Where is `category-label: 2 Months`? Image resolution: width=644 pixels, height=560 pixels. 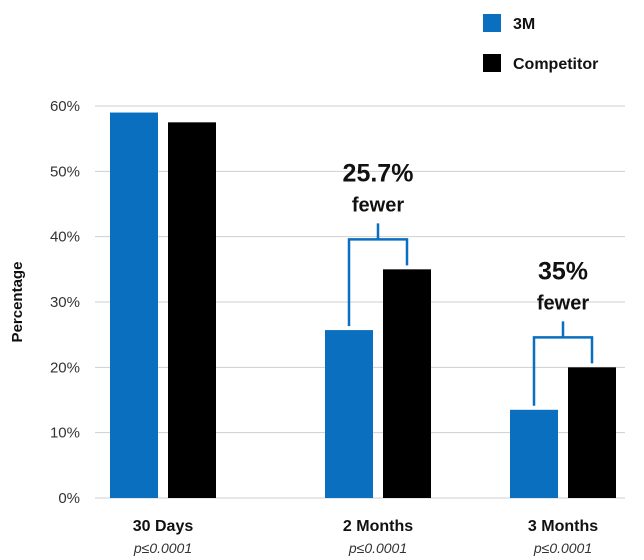
category-label: 2 Months is located at coordinates (378, 526).